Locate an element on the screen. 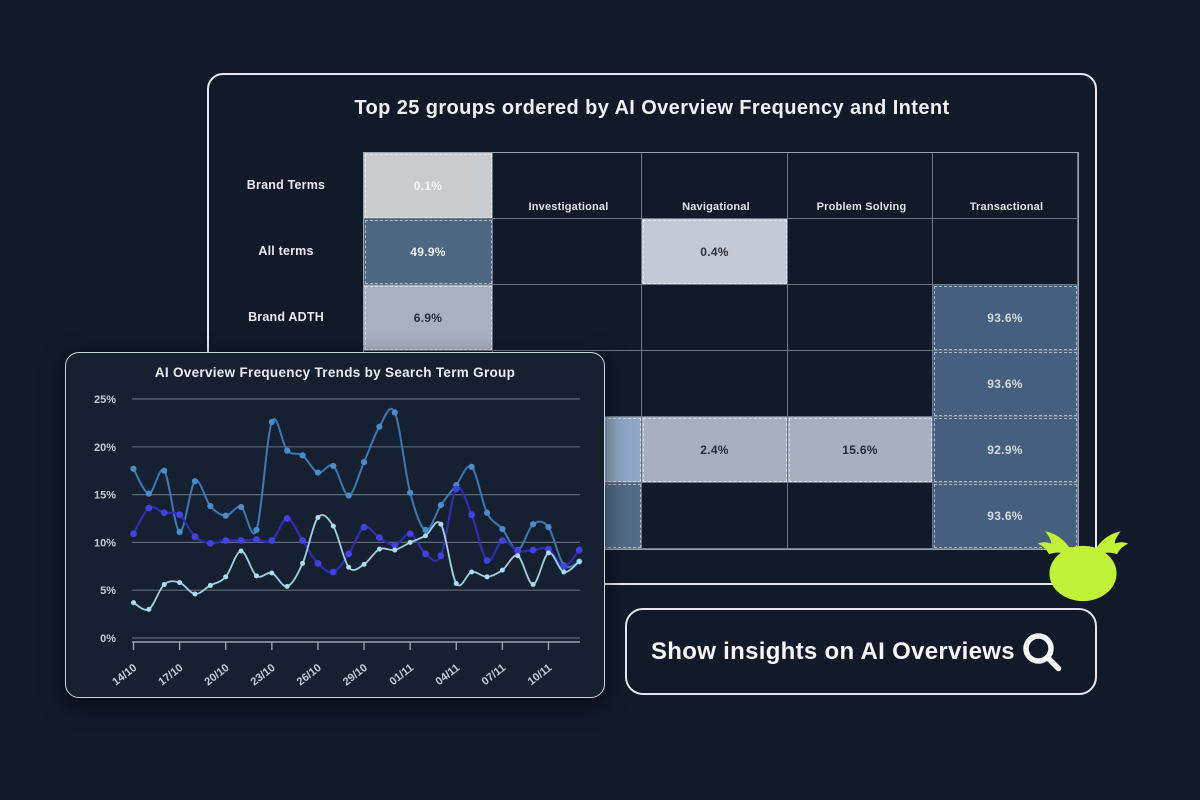 The height and width of the screenshot is (800, 1200). series-line-light-cyan is located at coordinates (356, 562).